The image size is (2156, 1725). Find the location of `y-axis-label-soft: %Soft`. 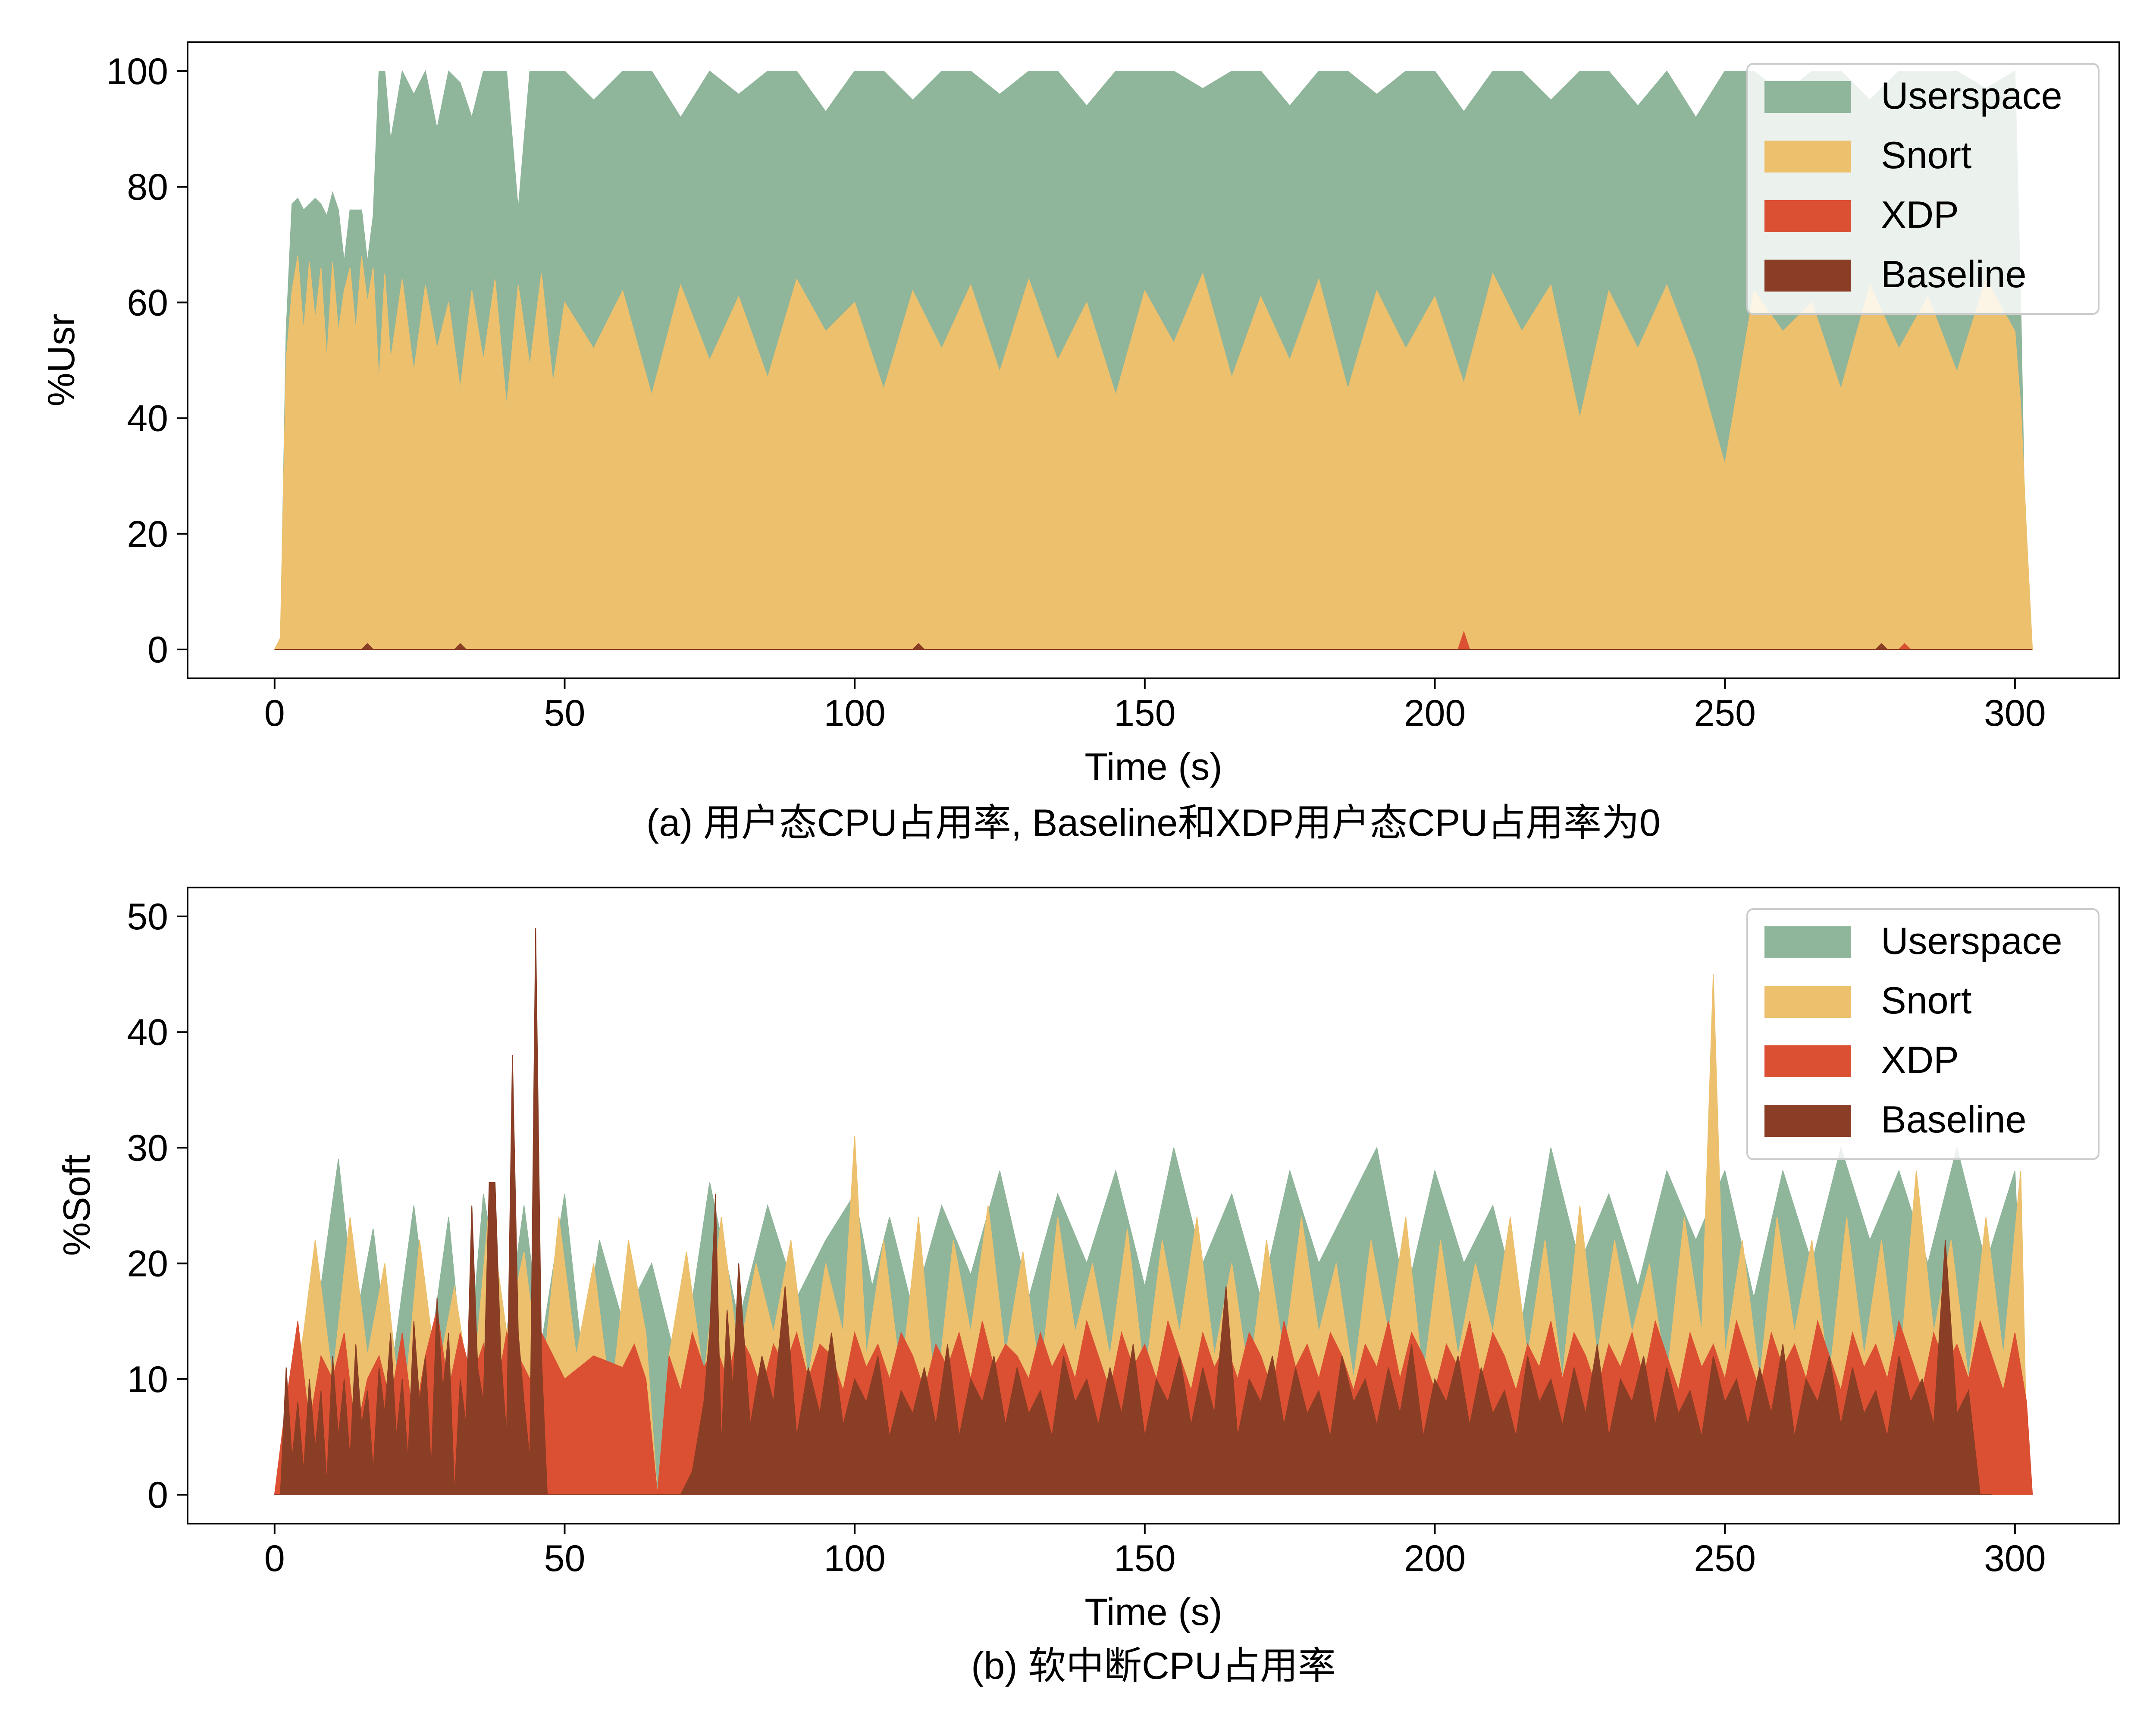

y-axis-label-soft: %Soft is located at coordinates (76, 1206).